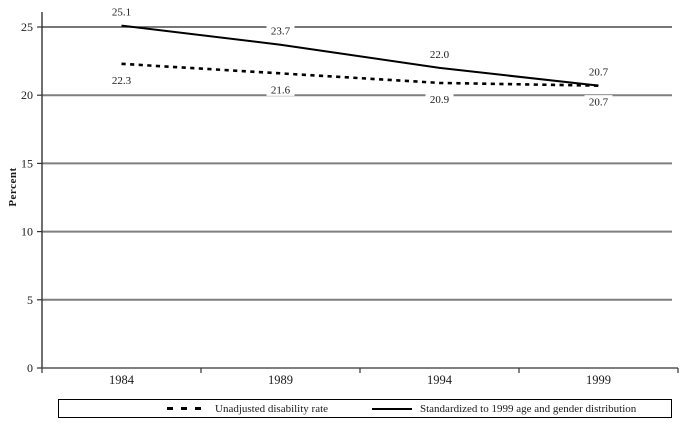 The height and width of the screenshot is (430, 685). Describe the element at coordinates (187, 408) in the screenshot. I see `dashed-line-sample-icon` at that location.